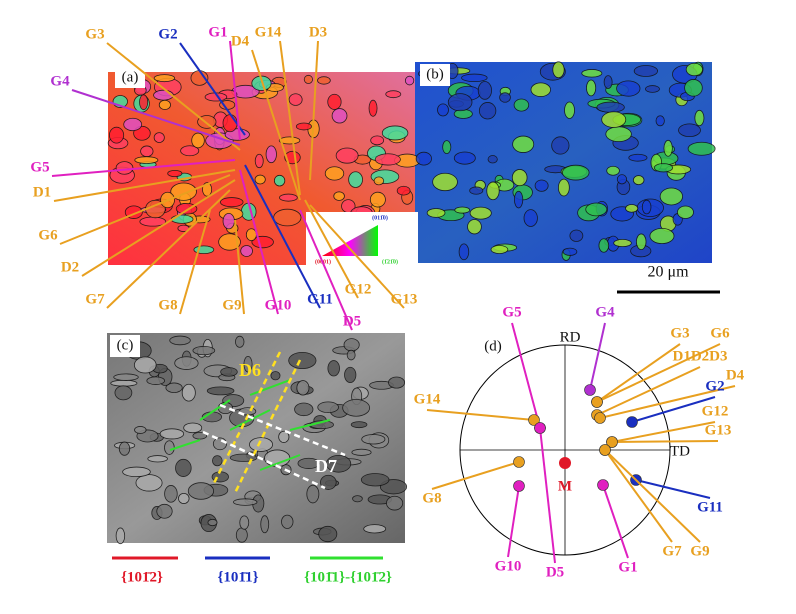 Image resolution: width=796 pixels, height=614 pixels. What do you see at coordinates (358, 289) in the screenshot?
I see `grain-label: G12` at bounding box center [358, 289].